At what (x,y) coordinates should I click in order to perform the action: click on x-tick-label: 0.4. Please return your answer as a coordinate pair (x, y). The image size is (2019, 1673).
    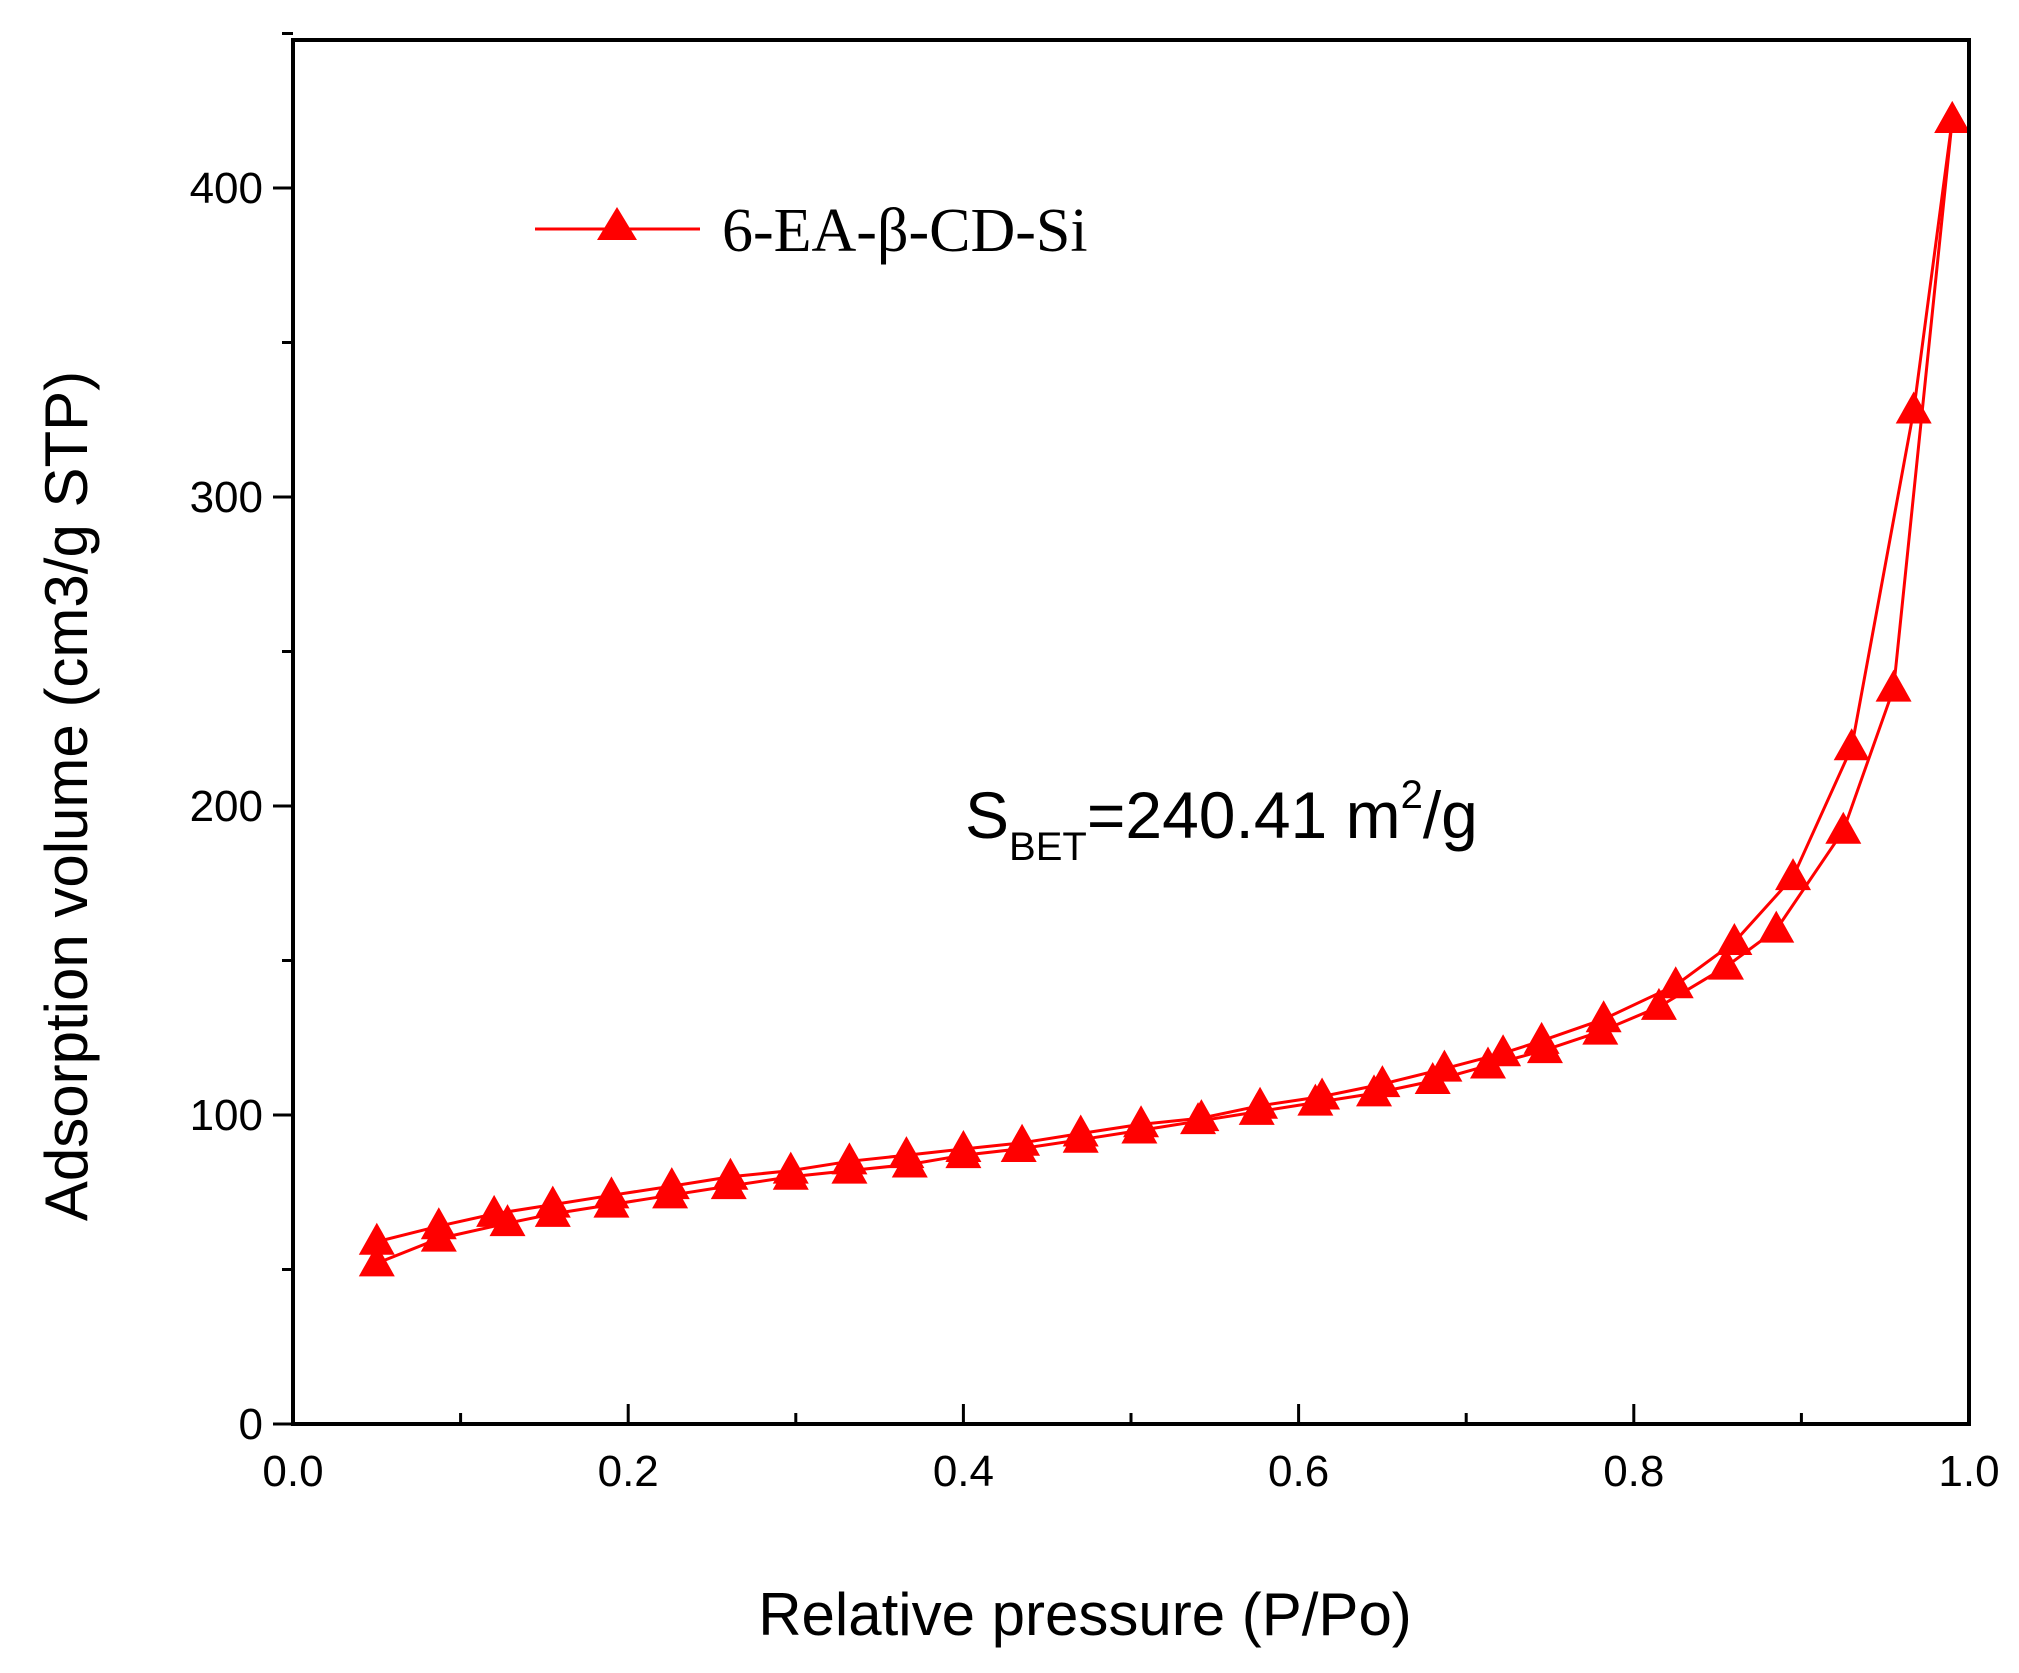
    Looking at the image, I should click on (963, 1471).